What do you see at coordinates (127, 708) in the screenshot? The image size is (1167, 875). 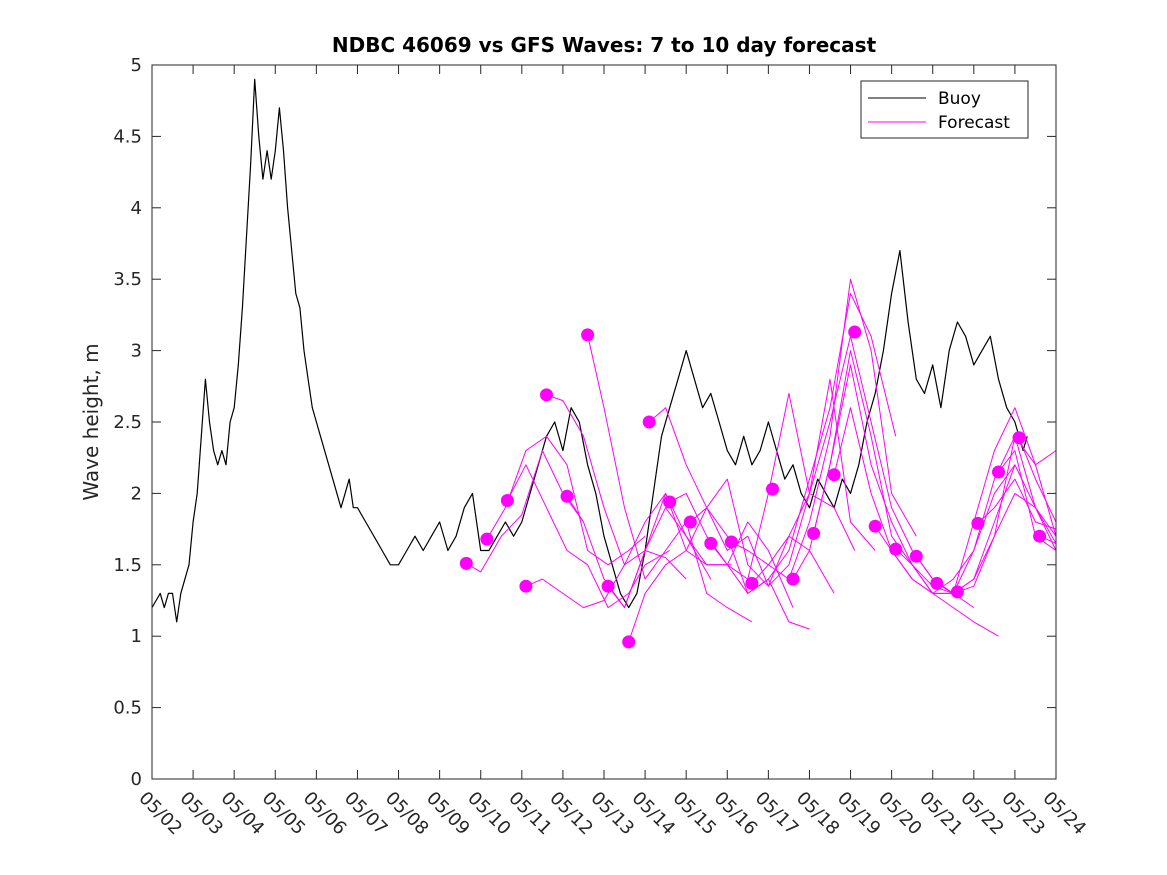 I see `y-tick-label: 0.5` at bounding box center [127, 708].